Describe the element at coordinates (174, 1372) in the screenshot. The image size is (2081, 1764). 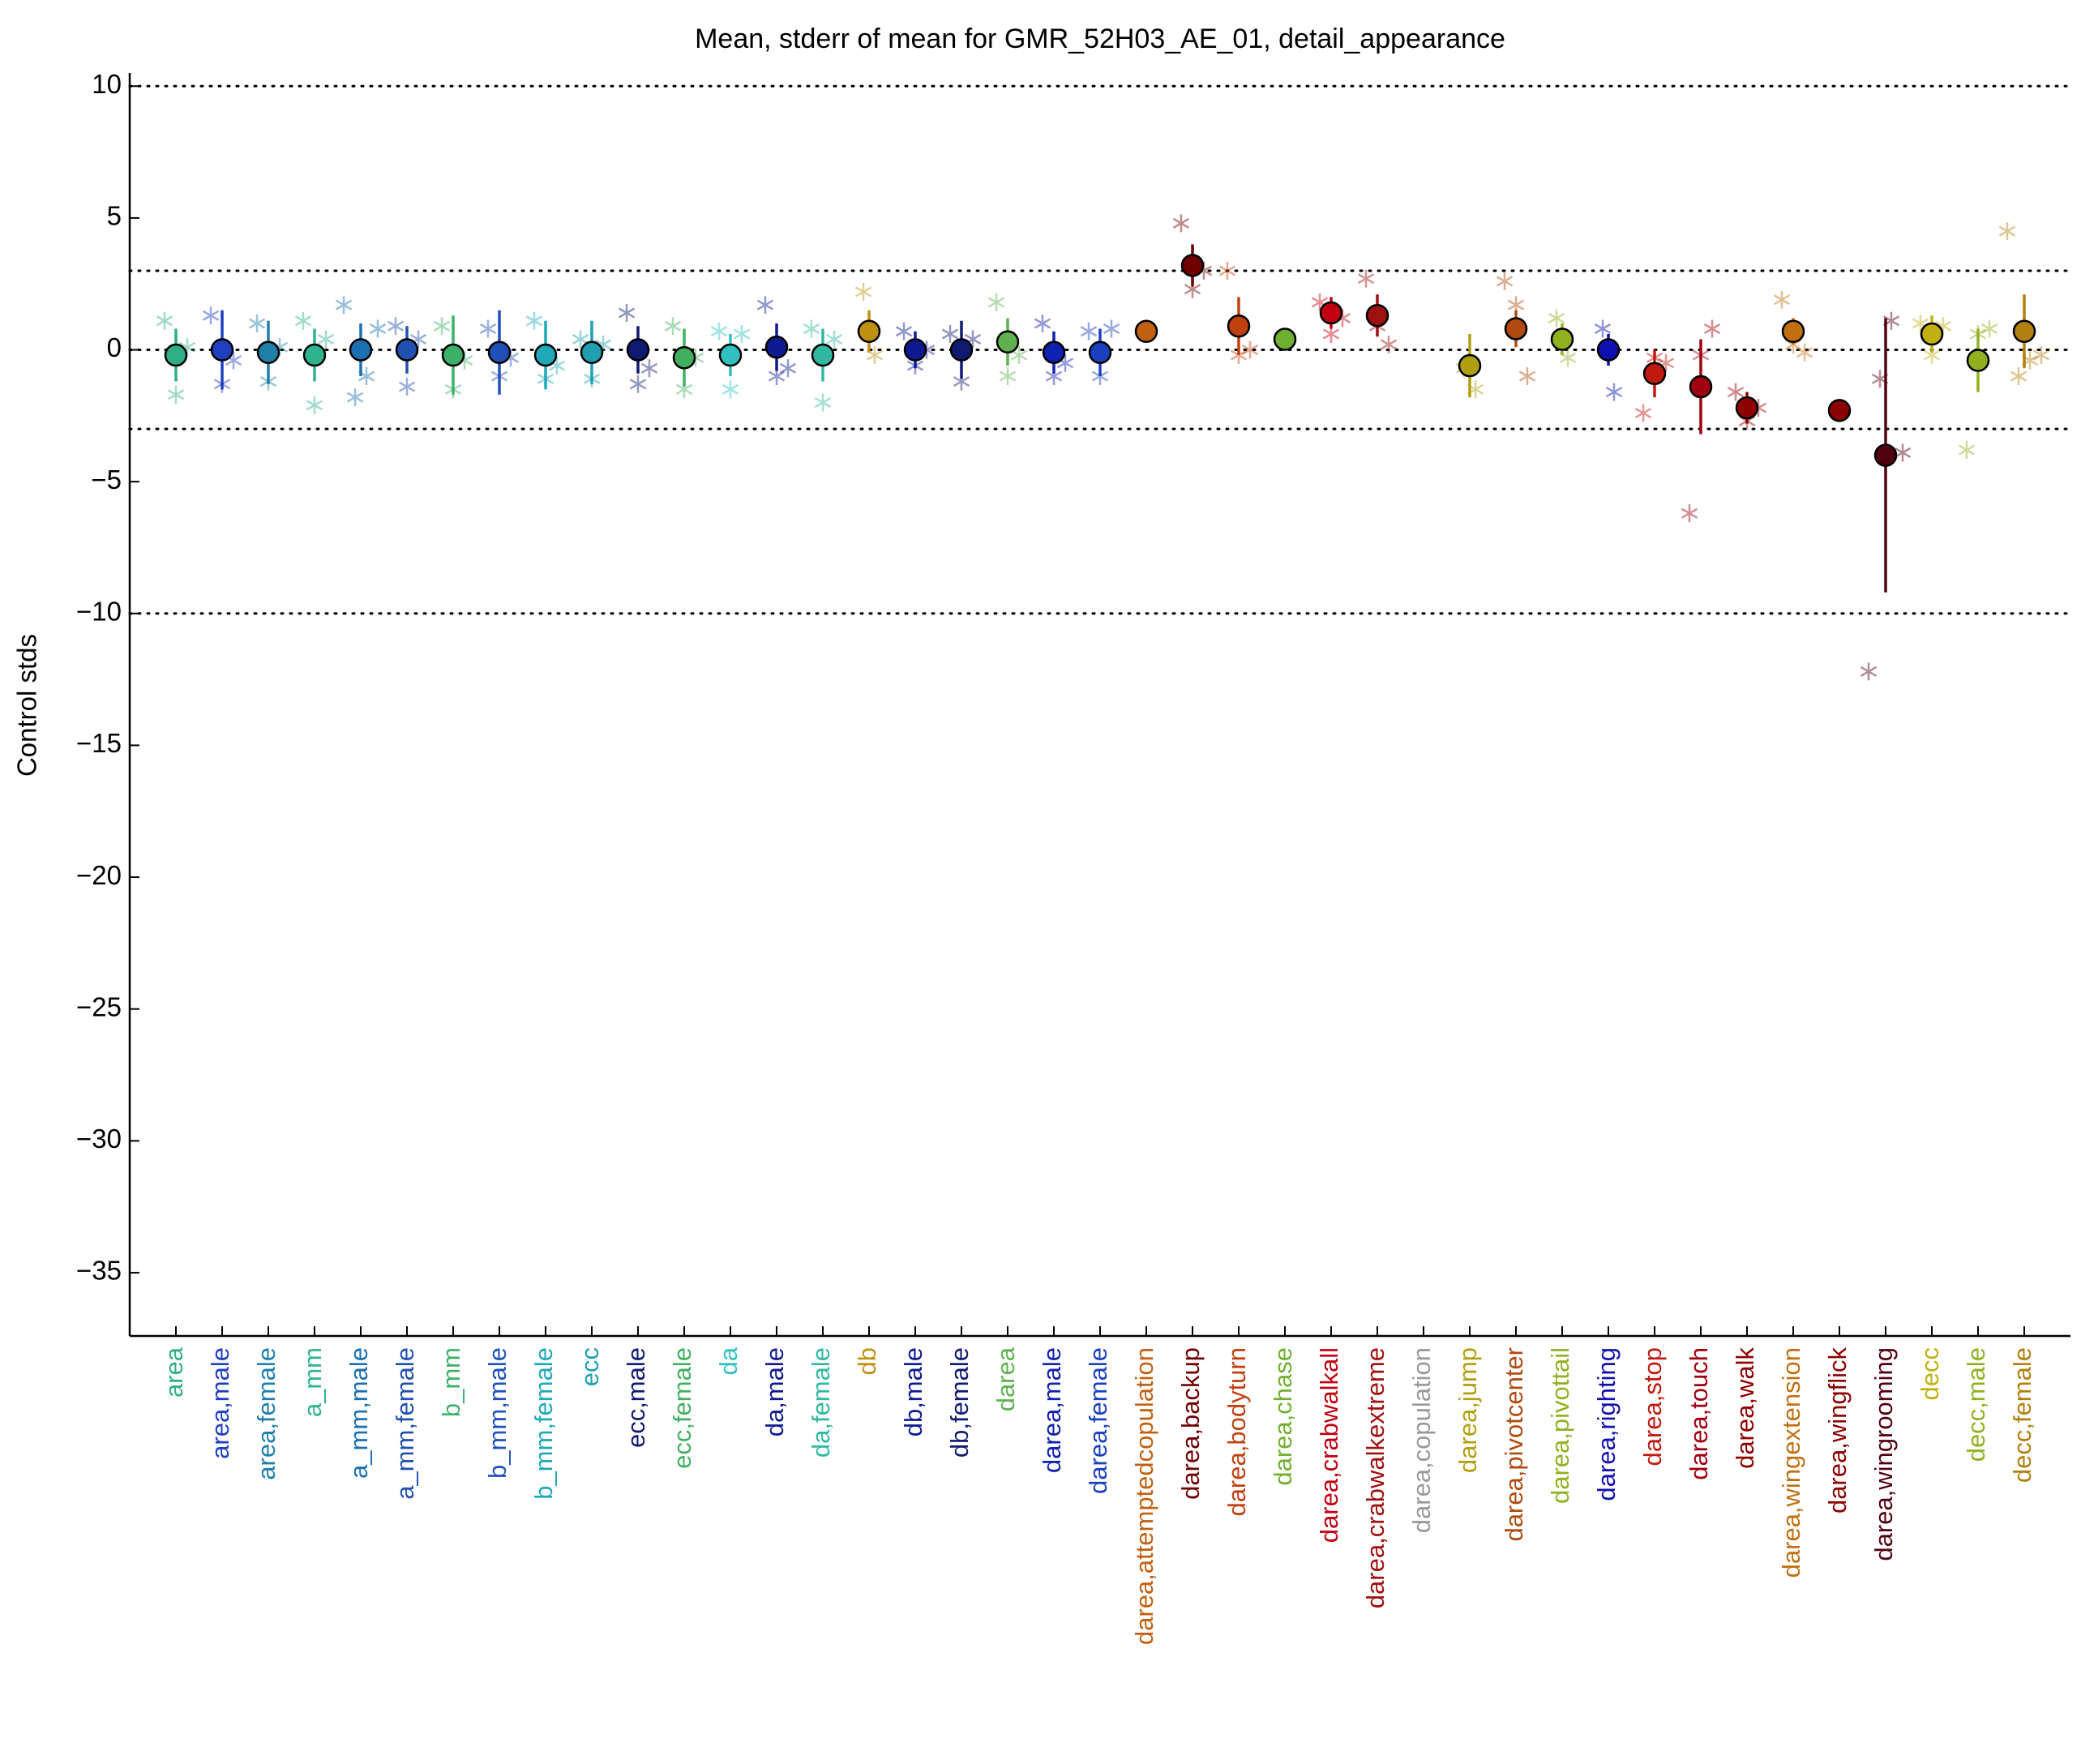
I see `x-tick-label: area` at that location.